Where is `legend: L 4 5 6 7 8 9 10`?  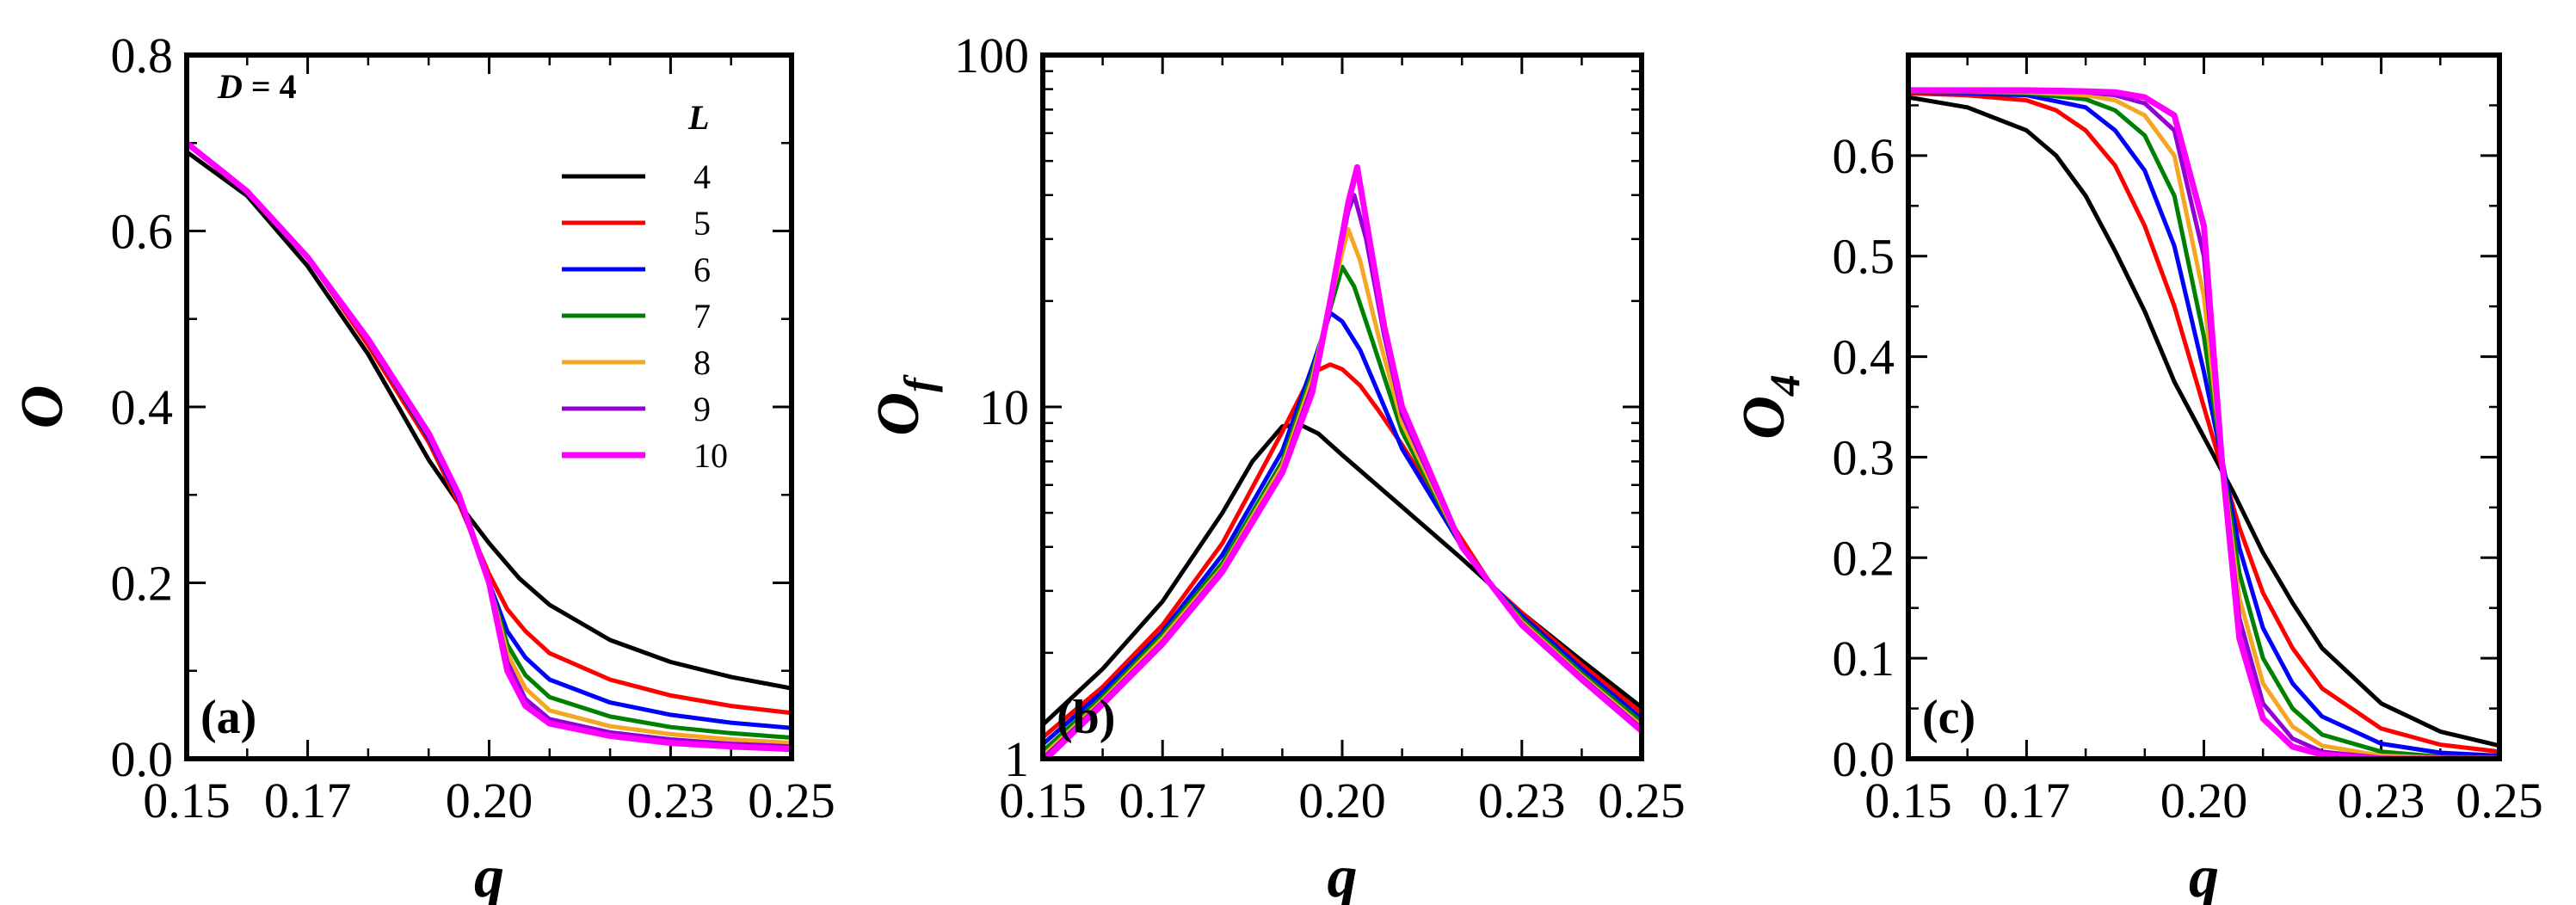 legend: L 4 5 6 7 8 9 10 is located at coordinates (645, 286).